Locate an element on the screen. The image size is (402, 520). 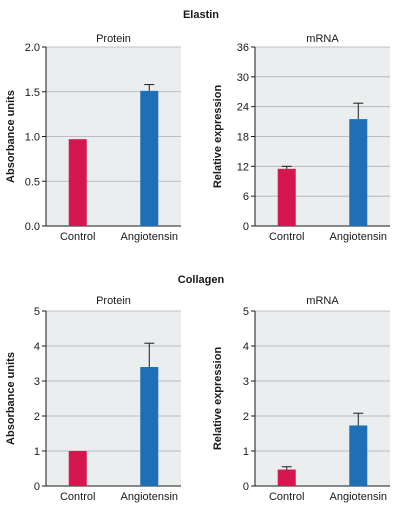
y-tick-label: 0.0 is located at coordinates (32, 227).